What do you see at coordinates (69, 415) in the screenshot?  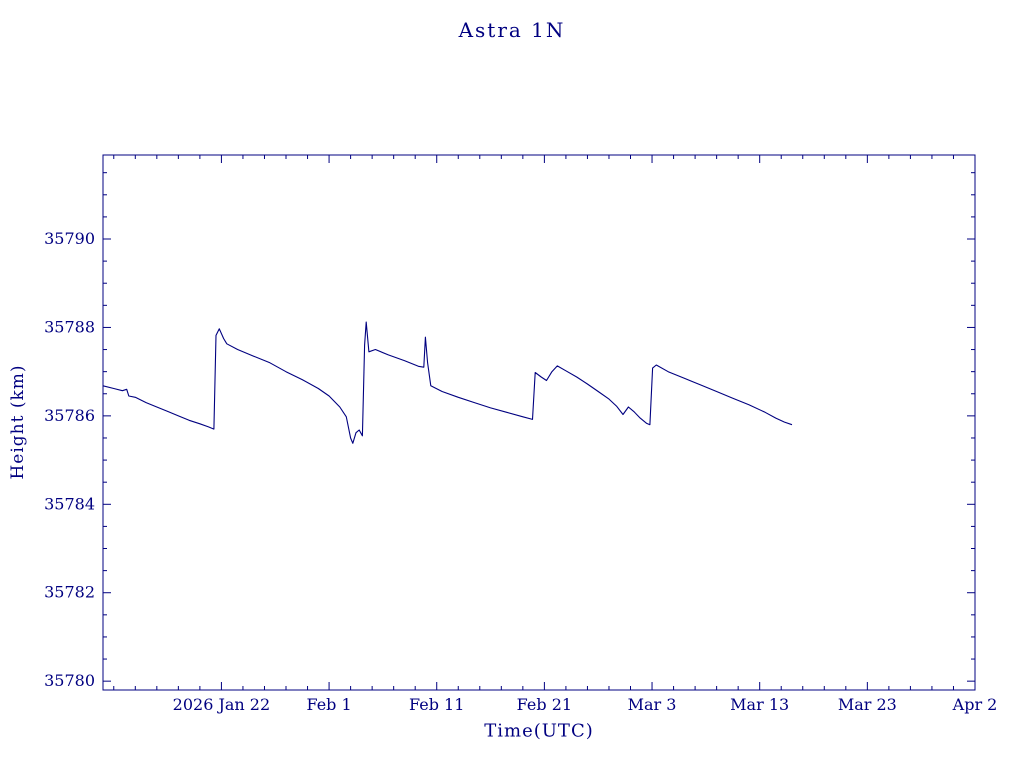 I see `y-tick-label: 35786` at bounding box center [69, 415].